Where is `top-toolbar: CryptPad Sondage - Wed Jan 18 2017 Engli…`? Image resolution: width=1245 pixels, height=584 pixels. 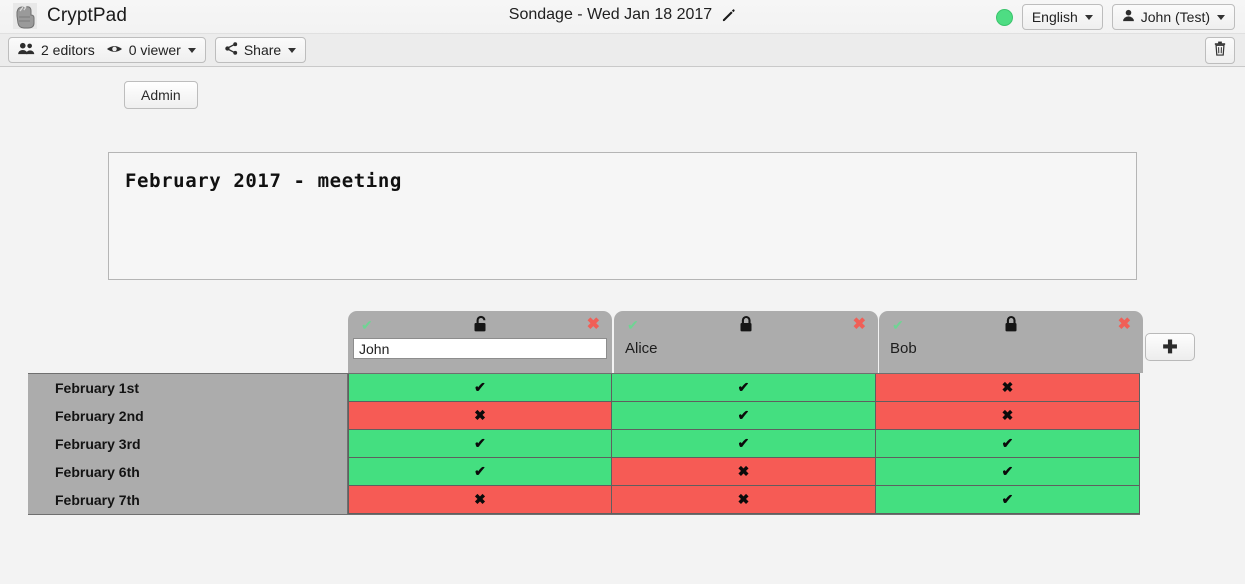 top-toolbar: CryptPad Sondage - Wed Jan 18 2017 Engli… is located at coordinates (622, 33).